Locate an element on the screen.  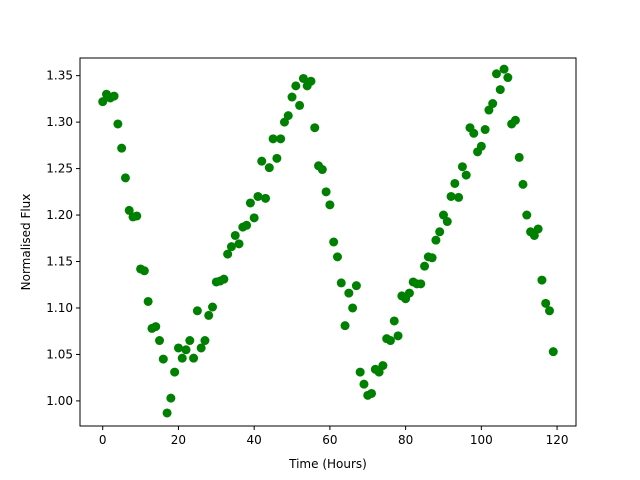
x-tick-label: 0 is located at coordinates (103, 440).